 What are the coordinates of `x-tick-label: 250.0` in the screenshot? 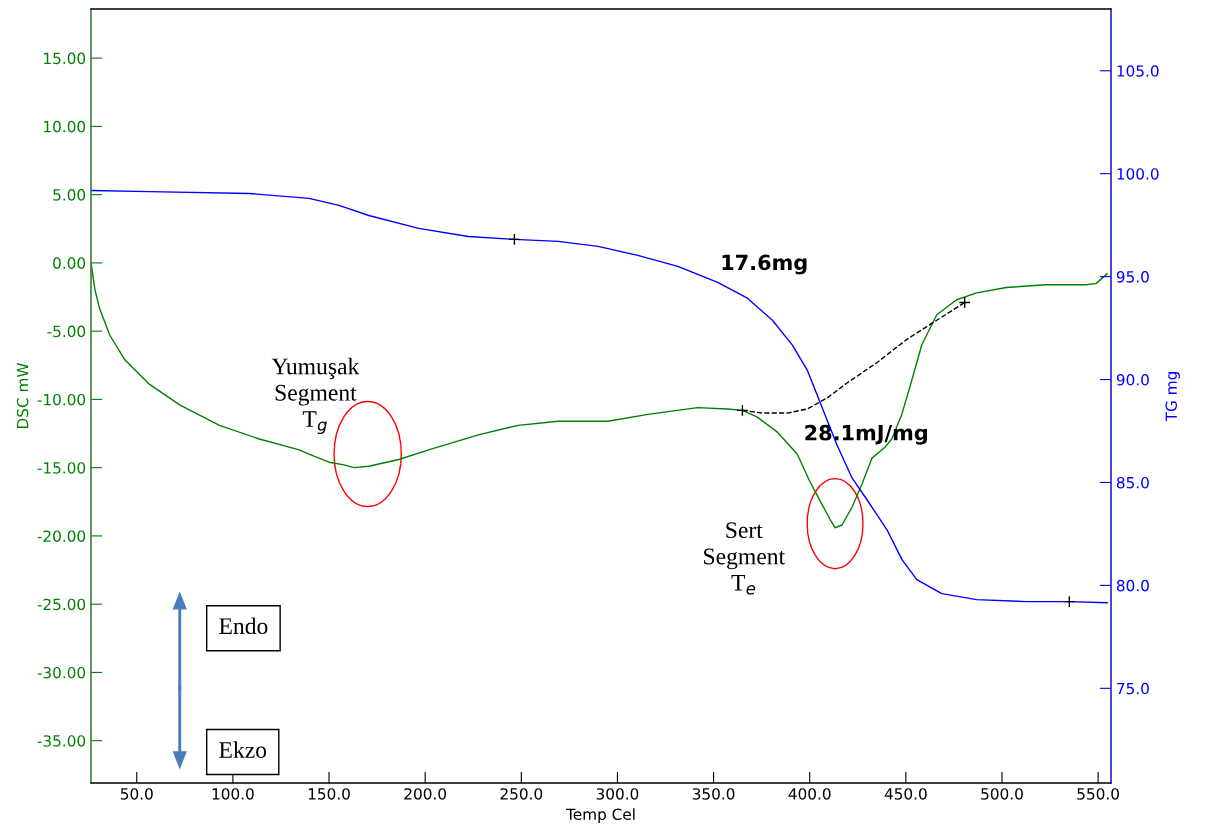 It's located at (521, 794).